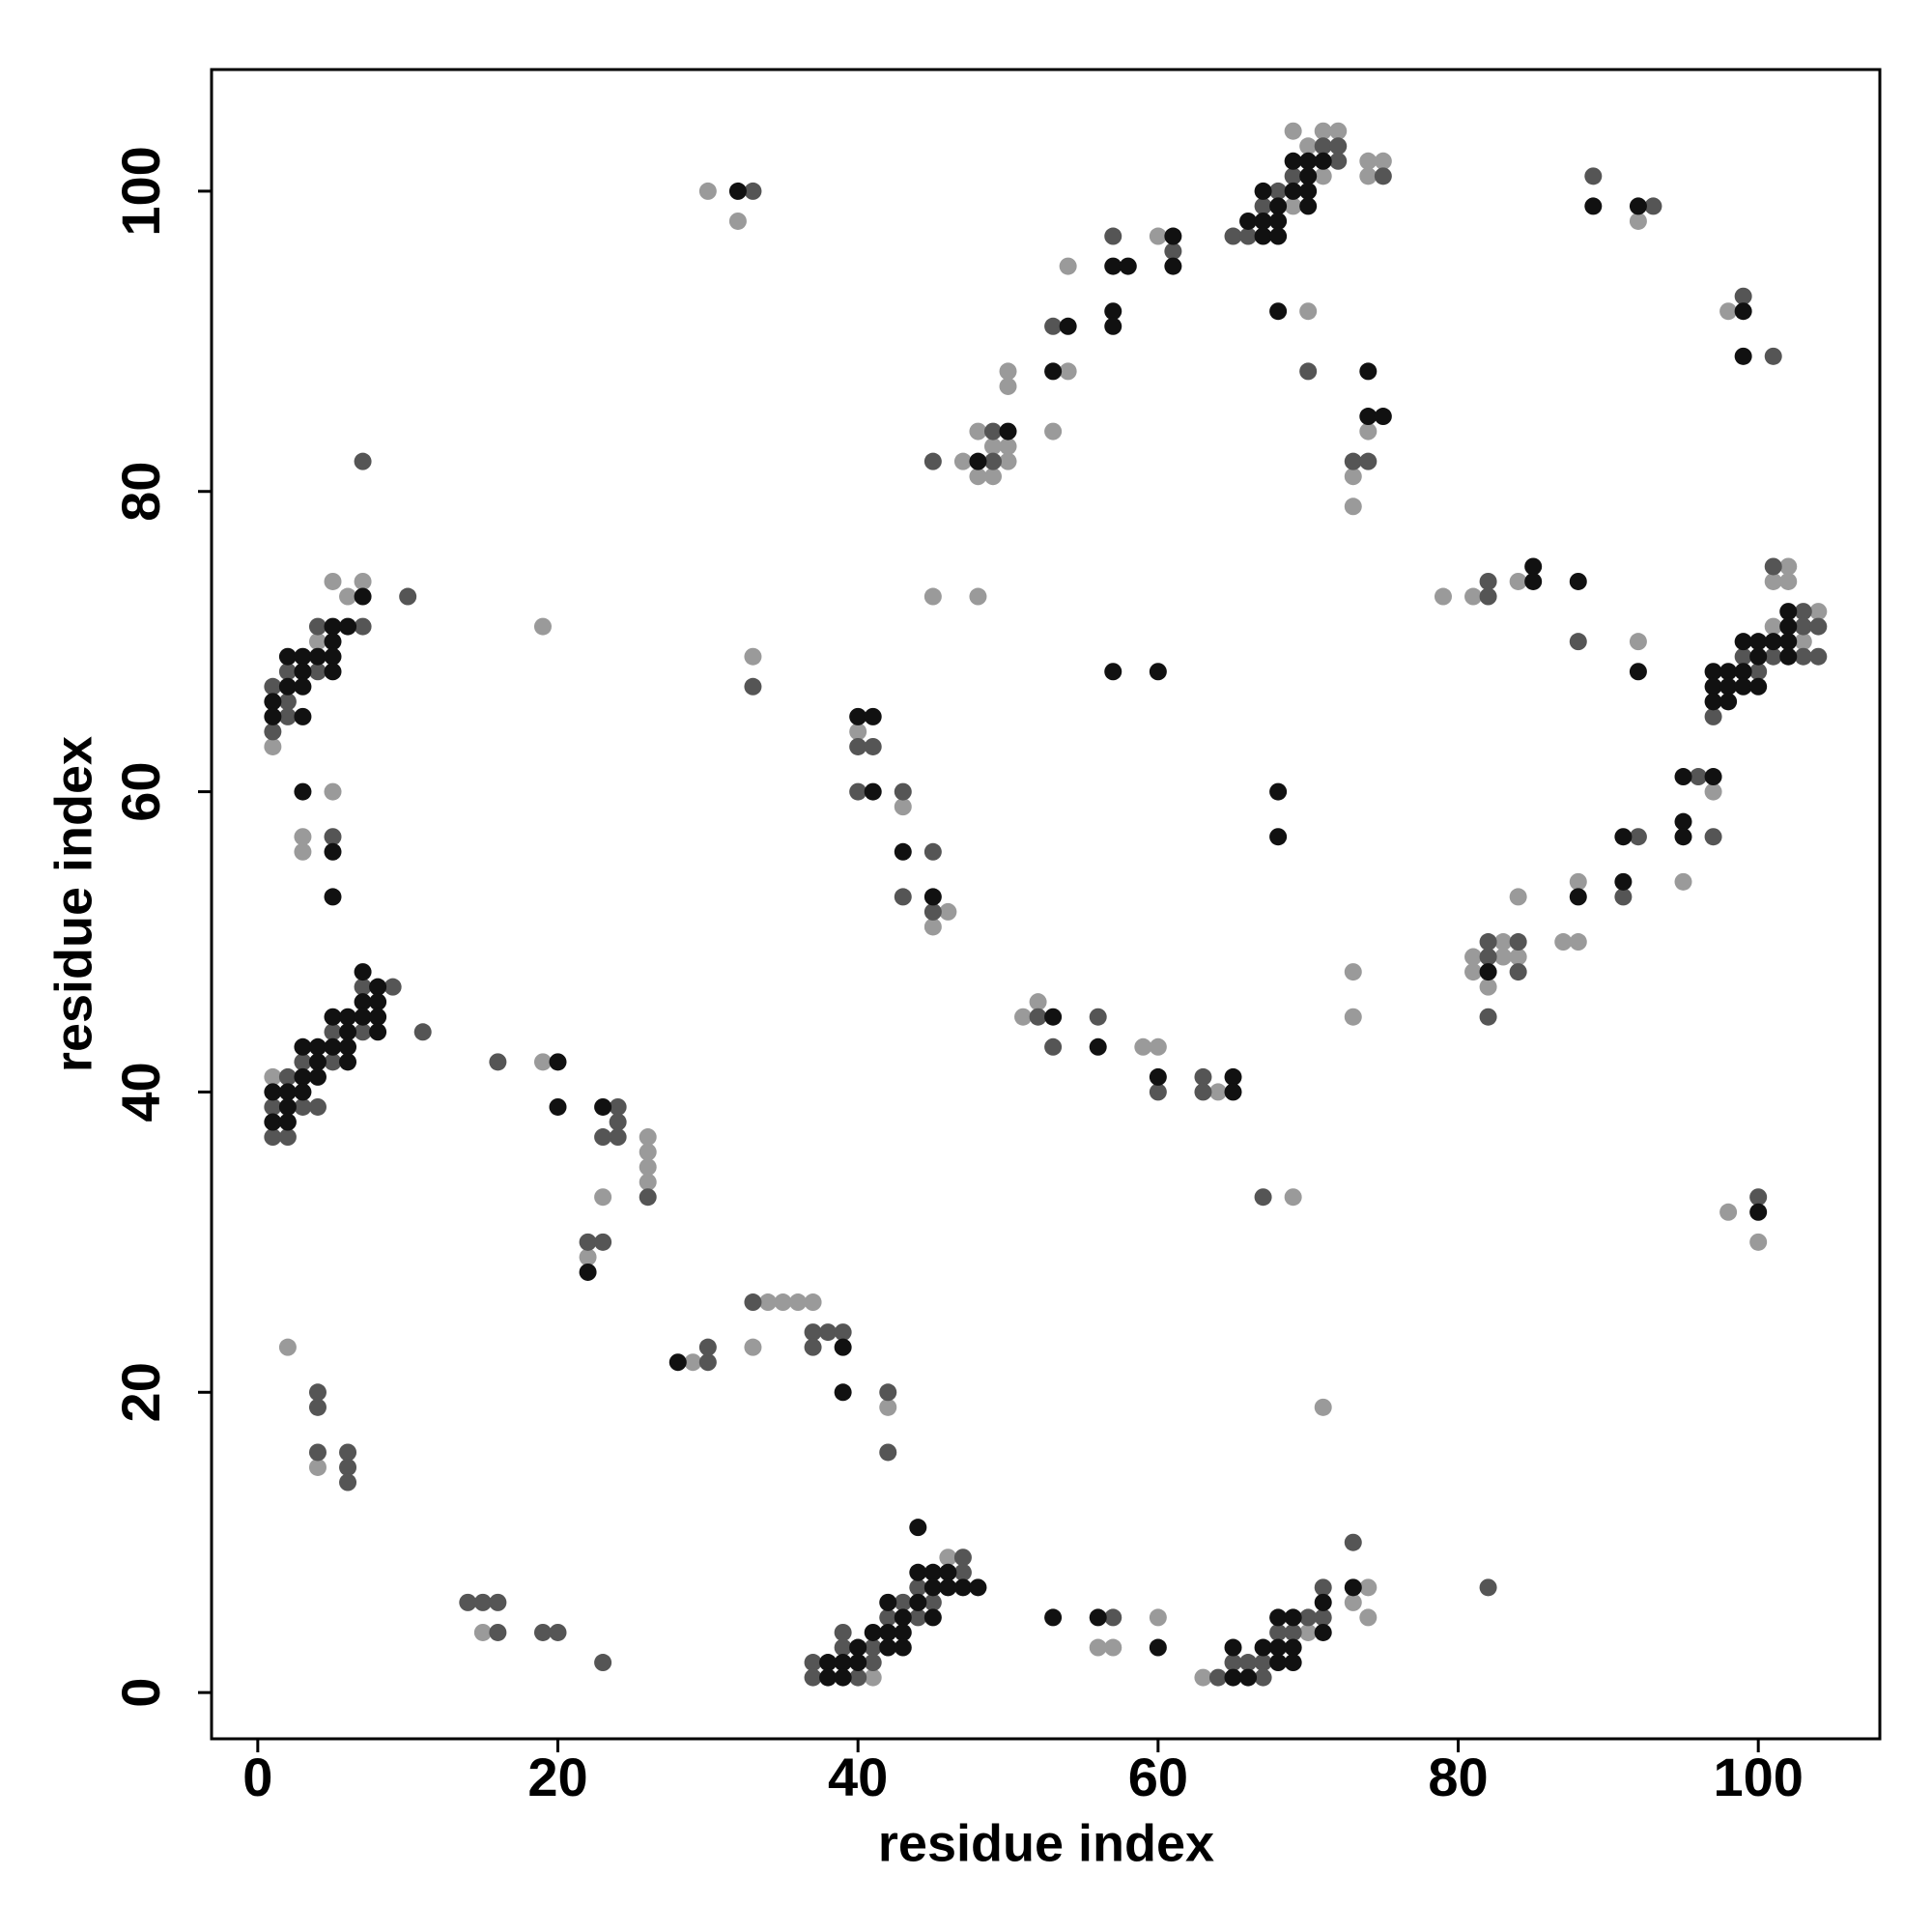 This screenshot has height=1932, width=1932. Describe the element at coordinates (858, 1777) in the screenshot. I see `x-tick-label: 40` at that location.